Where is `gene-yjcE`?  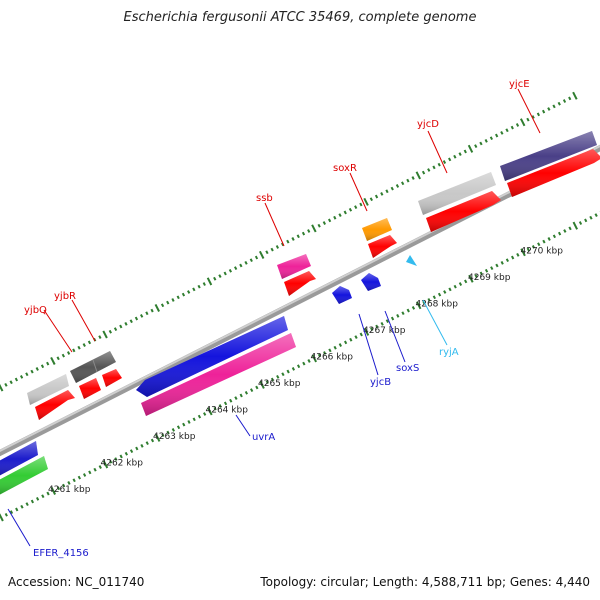
gene-yjcE is located at coordinates (548, 156).